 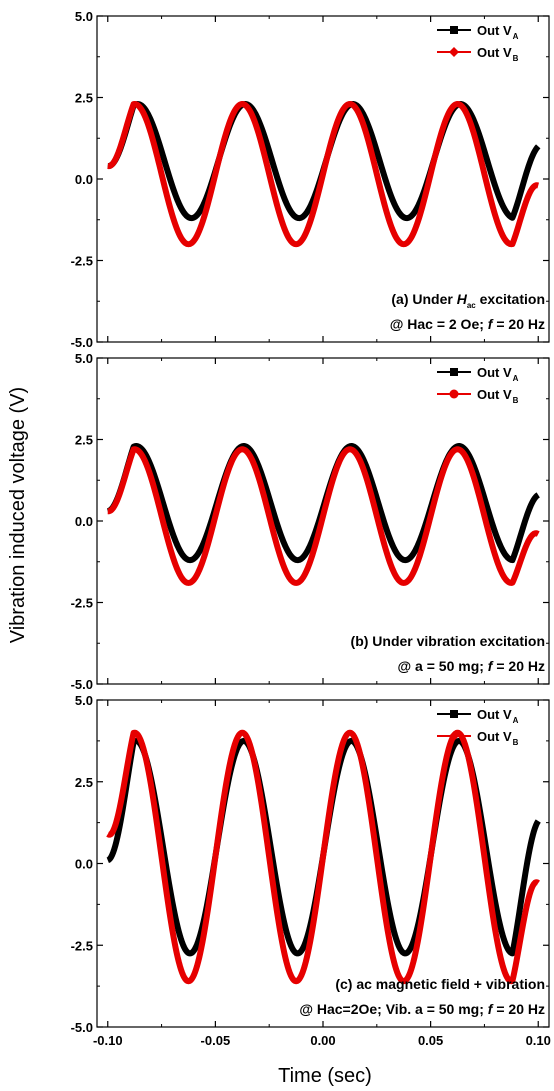 I want to click on y-axis-title: Vibration induced voltage (V), so click(x=18, y=515).